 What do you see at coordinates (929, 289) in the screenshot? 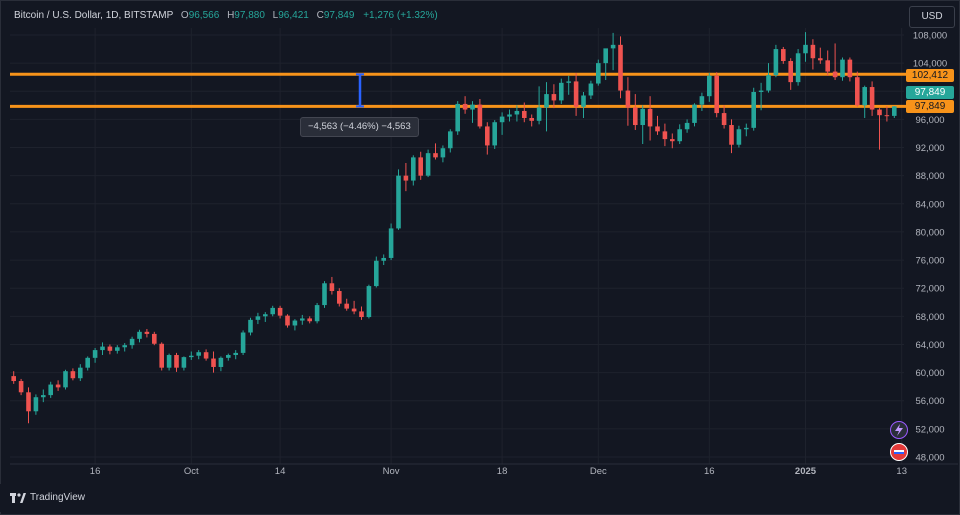
I see `y-tick-label: 72,000` at bounding box center [929, 289].